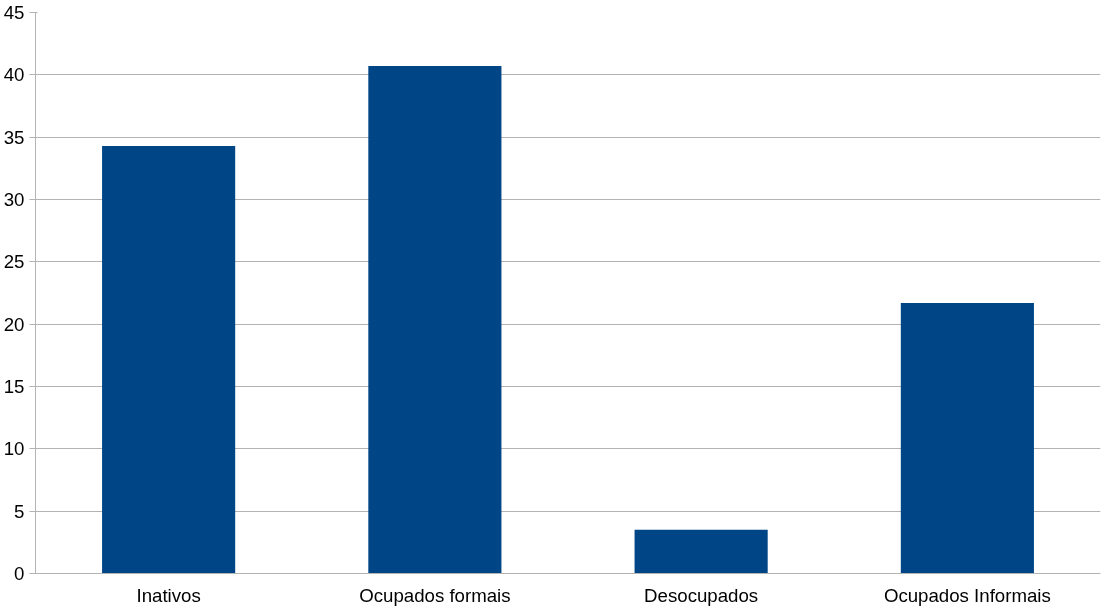 This screenshot has width=1104, height=608. Describe the element at coordinates (14, 262) in the screenshot. I see `y-tick-label: 25` at that location.